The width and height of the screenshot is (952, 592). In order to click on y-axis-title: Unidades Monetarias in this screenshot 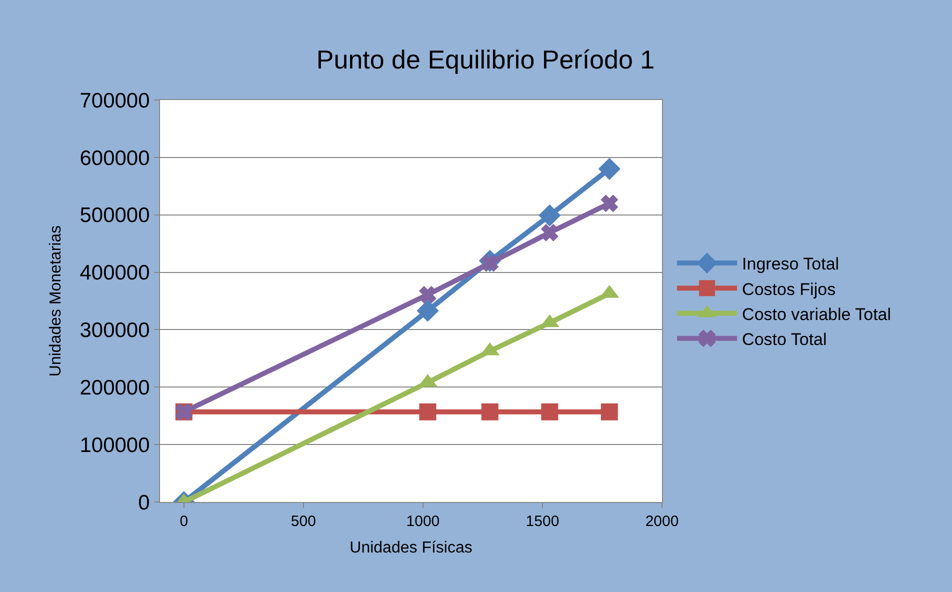, I will do `click(56, 301)`.